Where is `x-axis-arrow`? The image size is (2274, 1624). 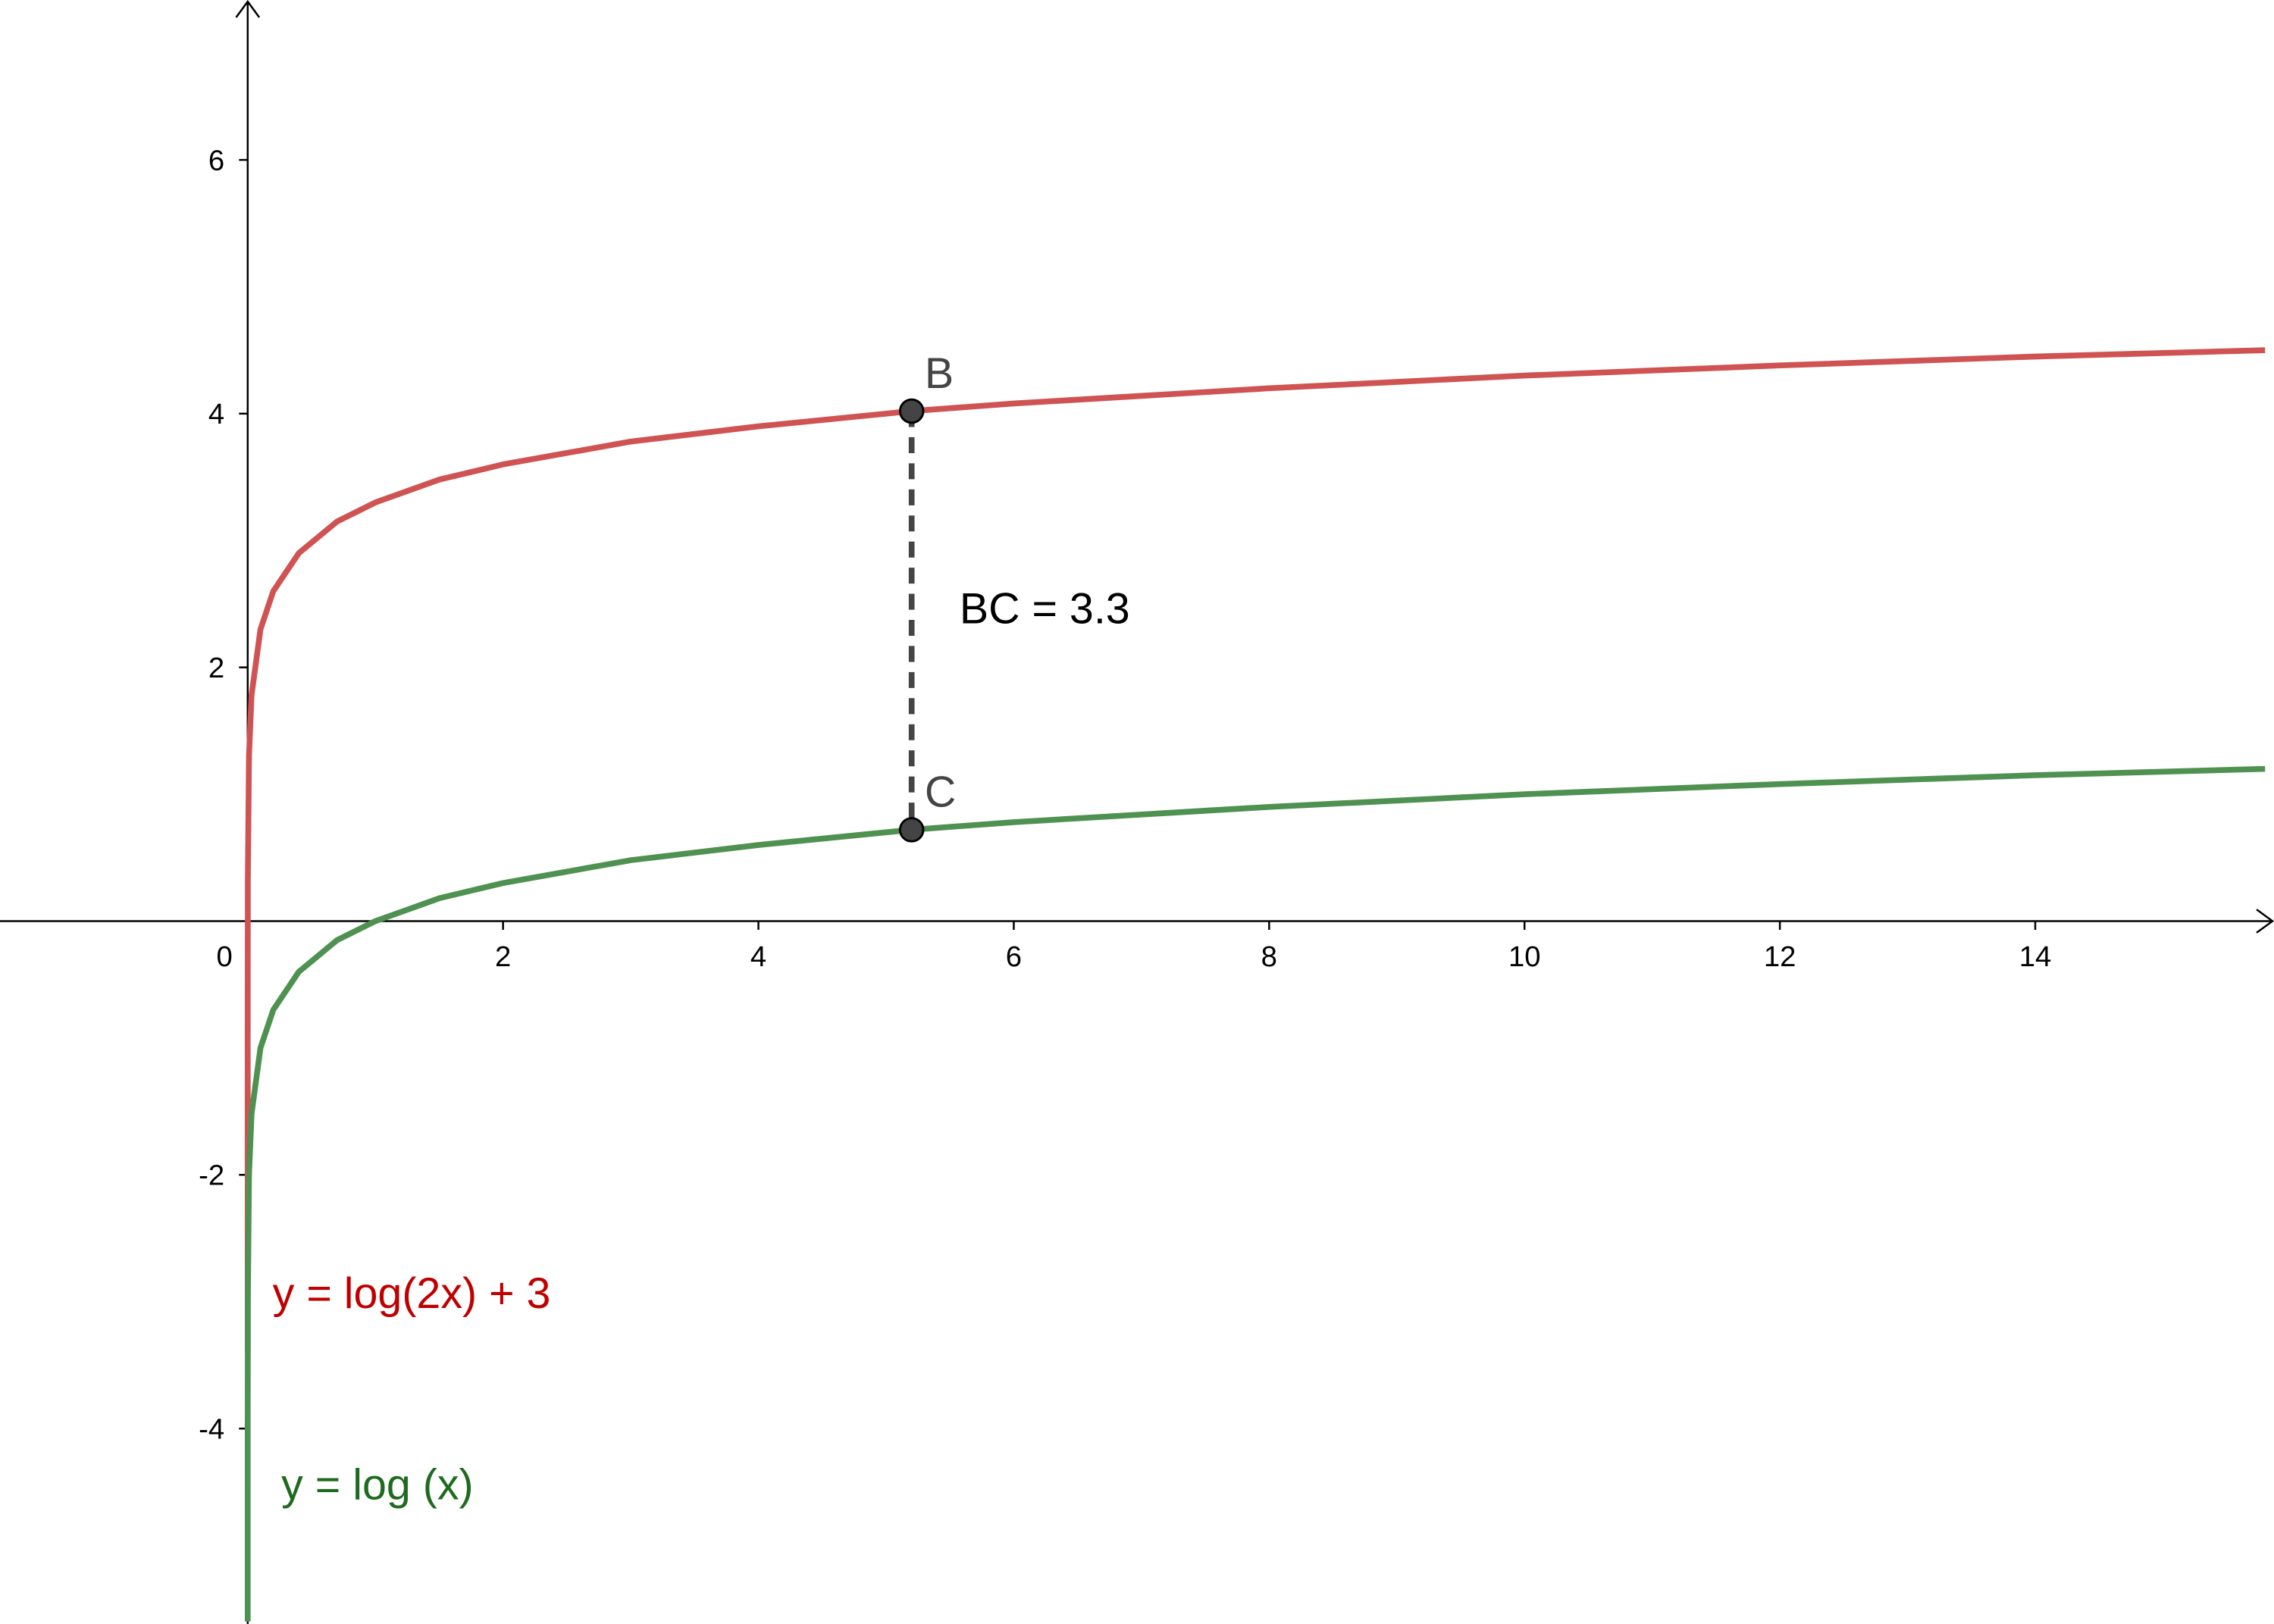 x-axis-arrow is located at coordinates (2265, 921).